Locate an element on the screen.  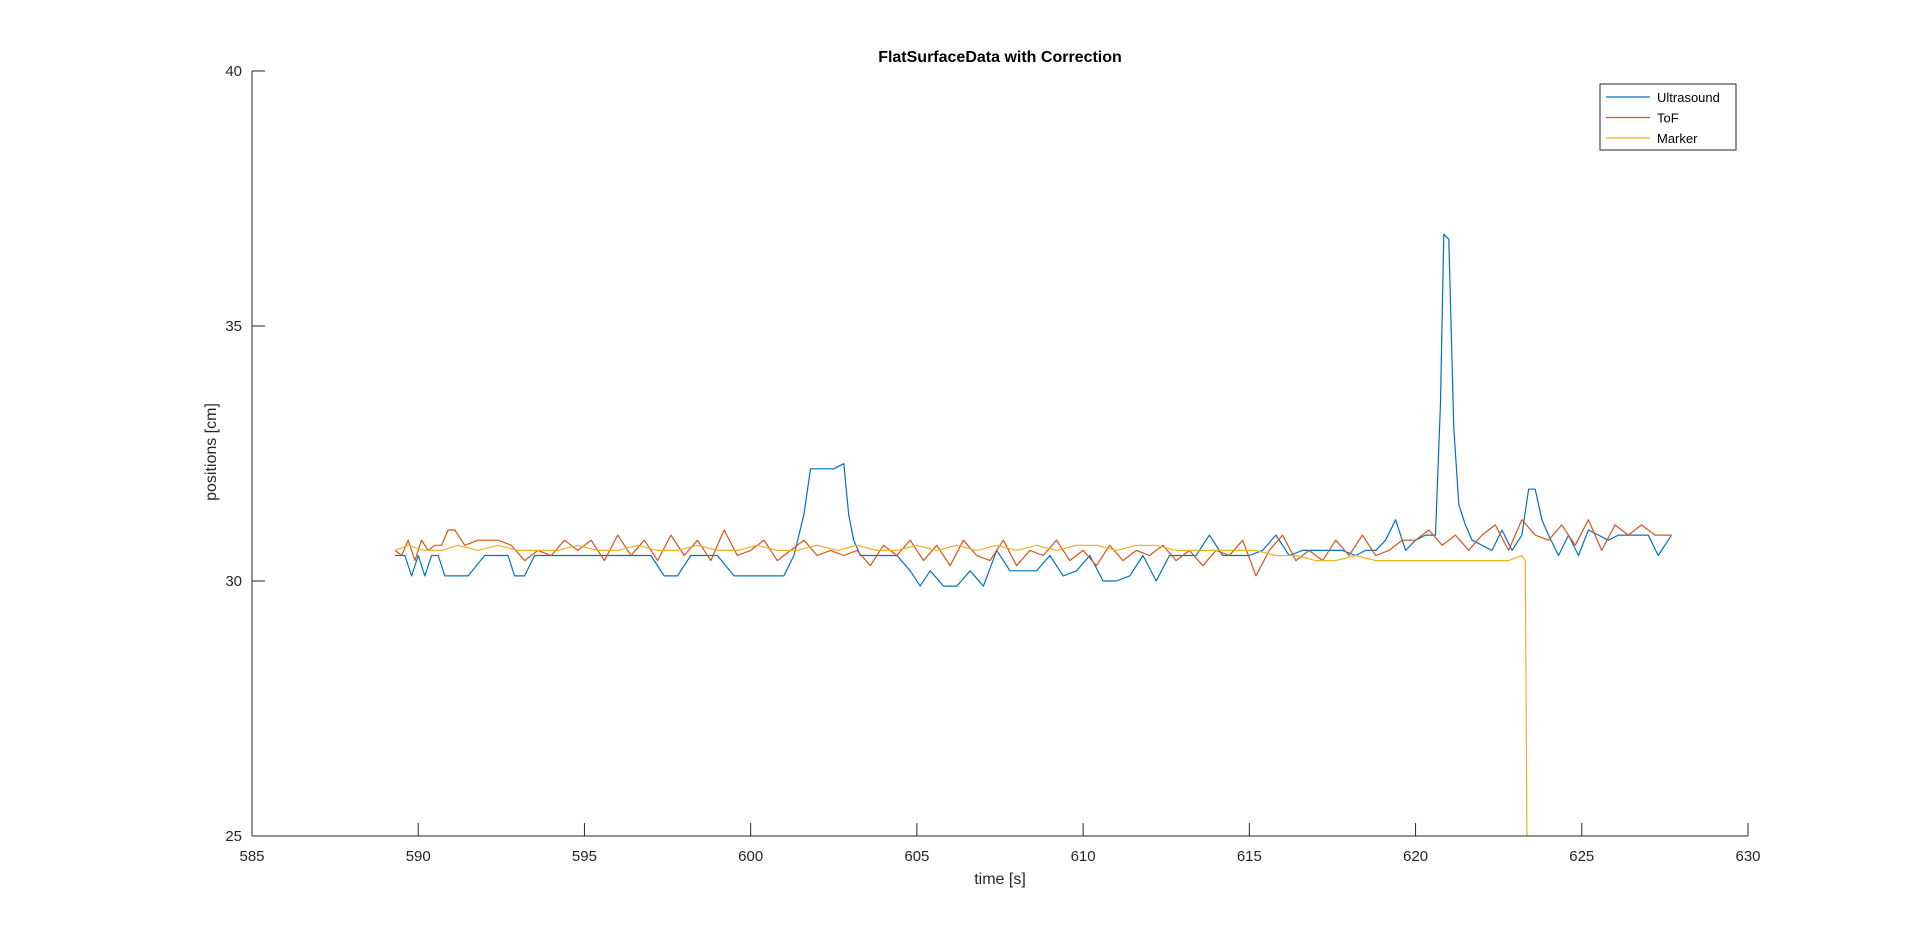
y-tick-label: 40 is located at coordinates (233, 71).